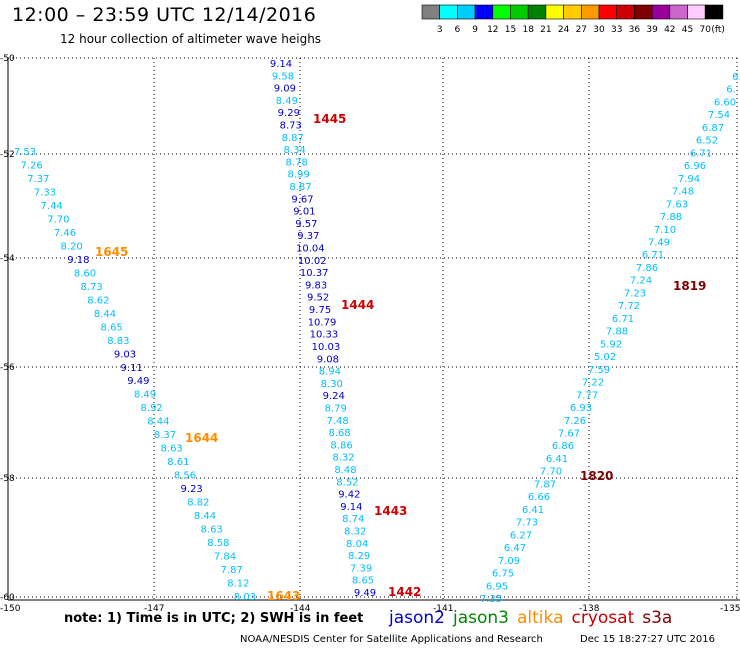 The width and height of the screenshot is (740, 650). I want to click on swh-value: 8.87, so click(293, 138).